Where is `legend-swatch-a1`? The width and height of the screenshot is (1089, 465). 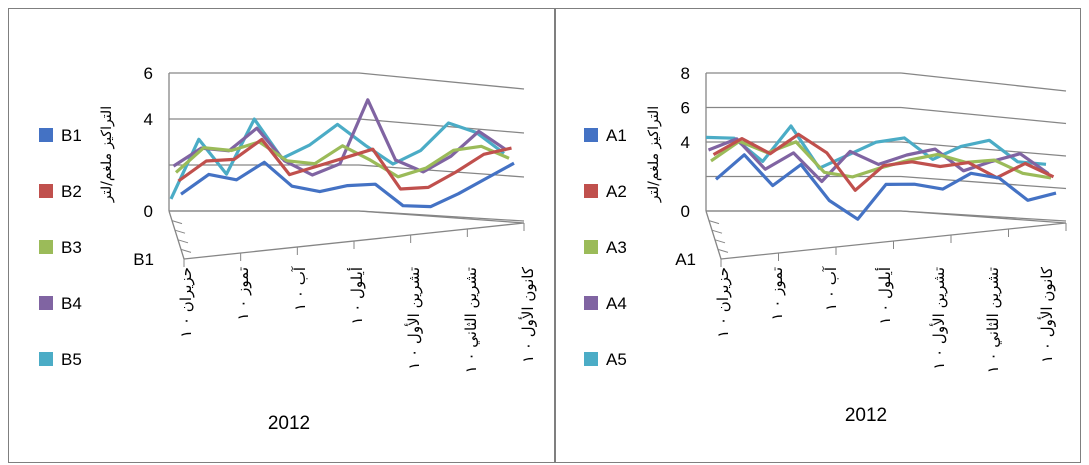 legend-swatch-a1 is located at coordinates (591, 135).